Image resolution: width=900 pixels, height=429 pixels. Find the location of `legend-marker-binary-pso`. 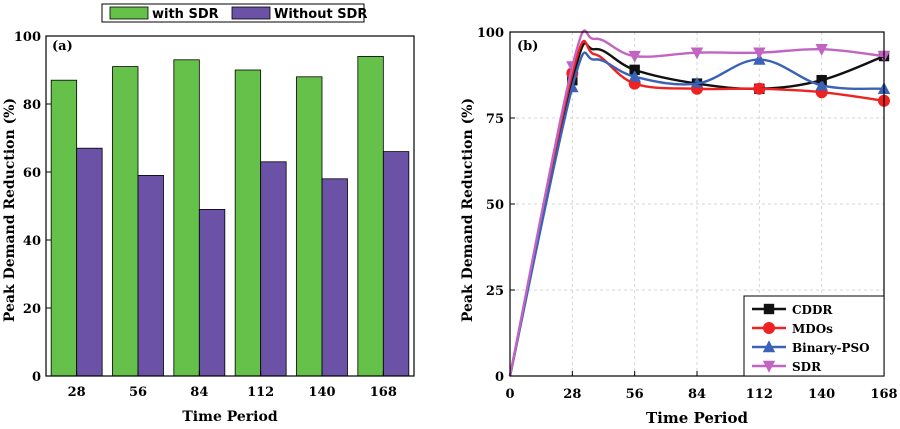

legend-marker-binary-pso is located at coordinates (769, 346).